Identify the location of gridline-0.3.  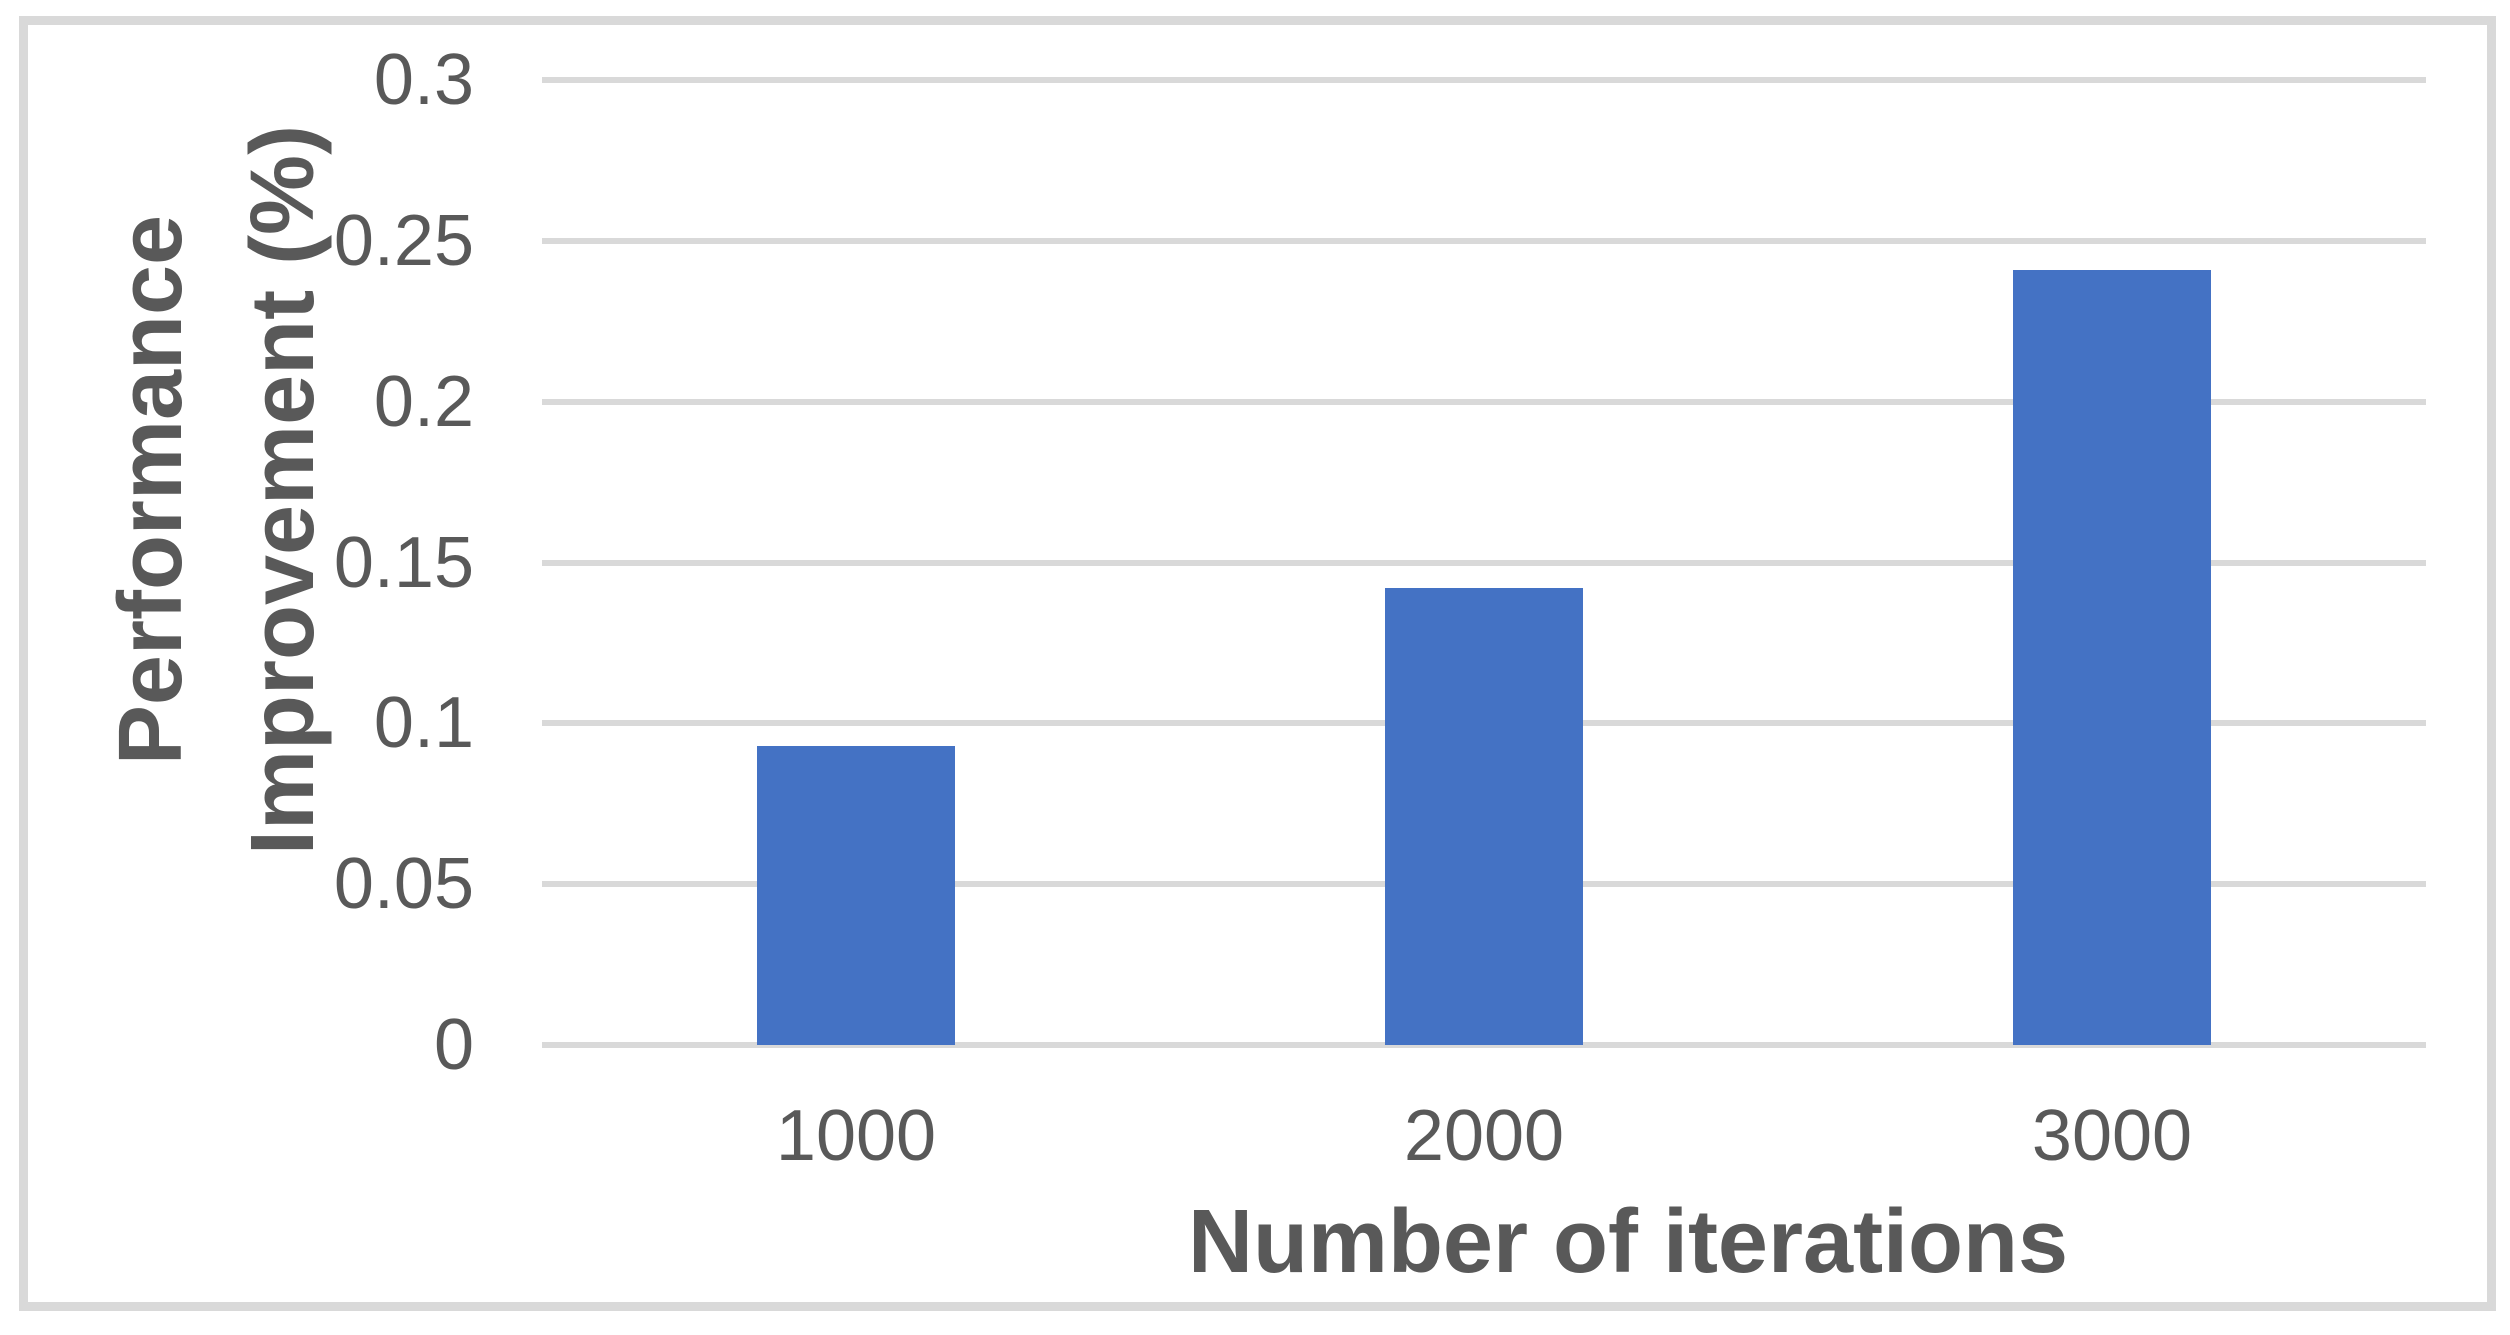
(1484, 80).